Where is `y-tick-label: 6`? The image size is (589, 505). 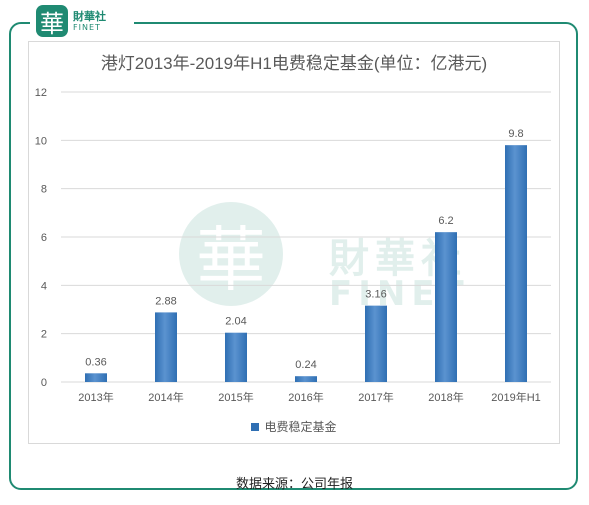
y-tick-label: 6 is located at coordinates (44, 238).